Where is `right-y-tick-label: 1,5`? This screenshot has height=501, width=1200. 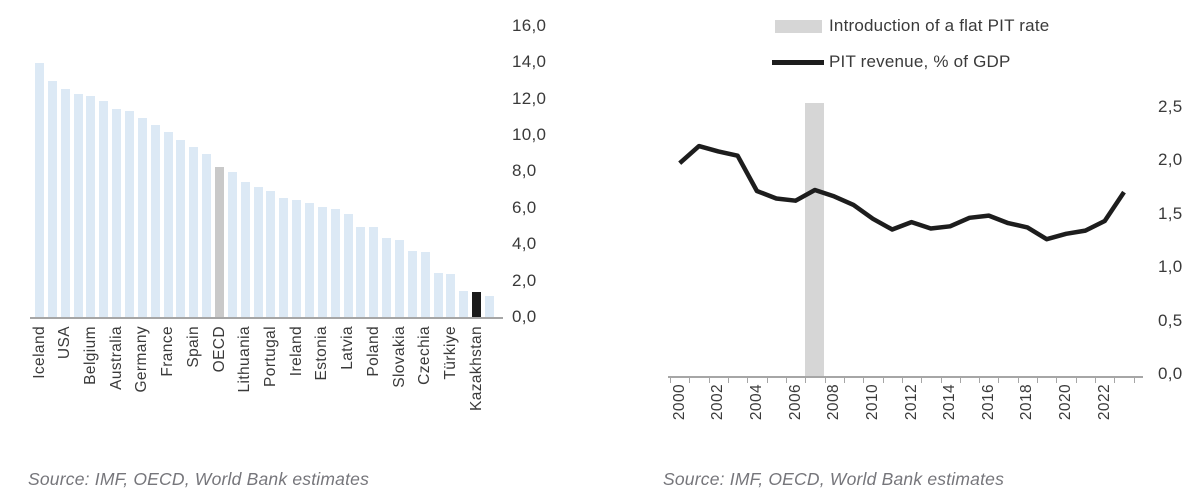 right-y-tick-label: 1,5 is located at coordinates (1170, 213).